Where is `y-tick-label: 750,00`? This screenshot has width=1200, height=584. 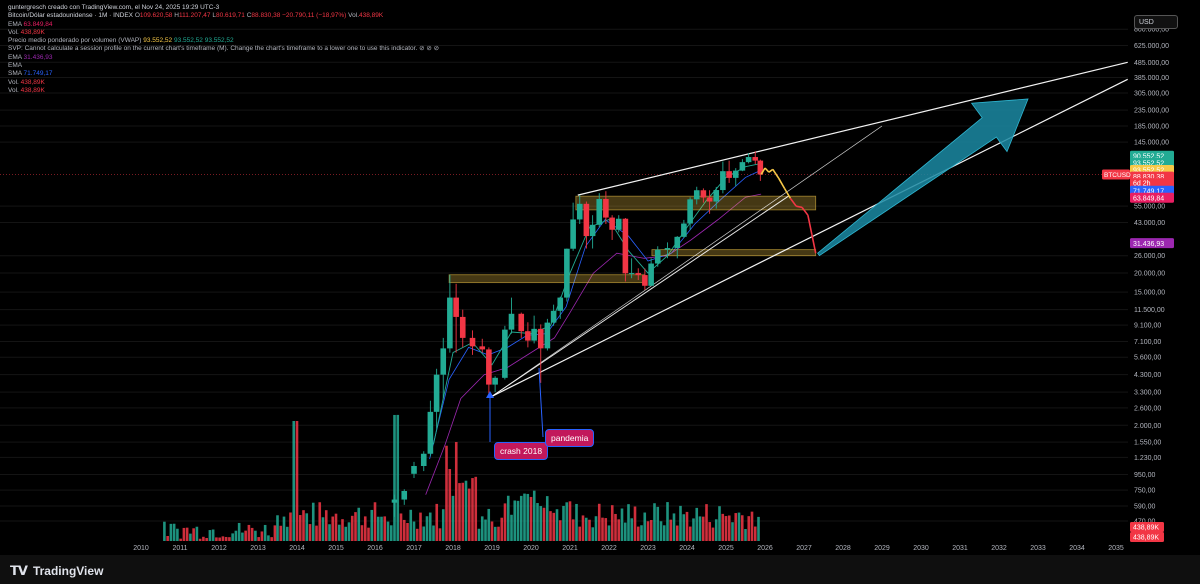
y-tick-label: 750,00 is located at coordinates (1145, 491).